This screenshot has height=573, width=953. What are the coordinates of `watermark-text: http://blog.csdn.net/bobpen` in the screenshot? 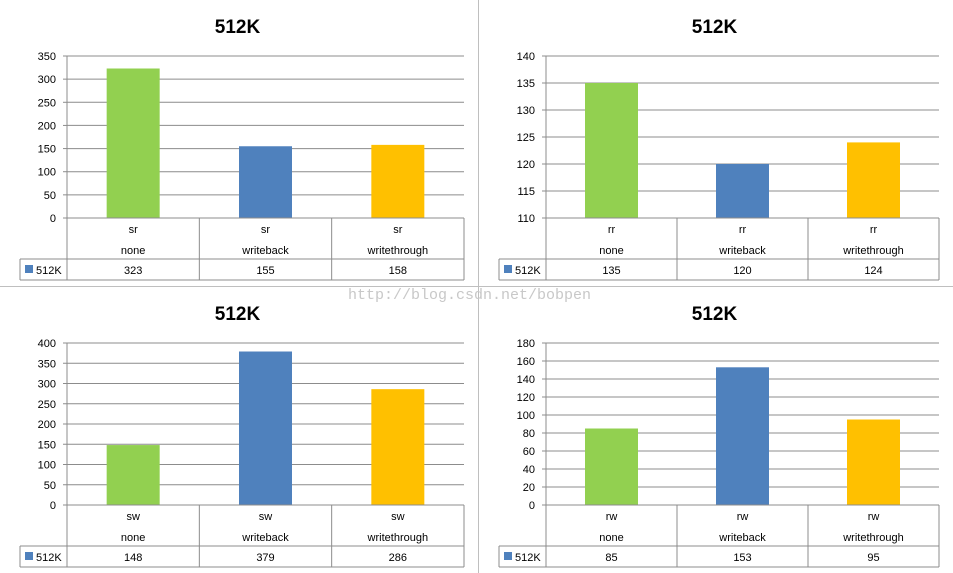 It's located at (470, 295).